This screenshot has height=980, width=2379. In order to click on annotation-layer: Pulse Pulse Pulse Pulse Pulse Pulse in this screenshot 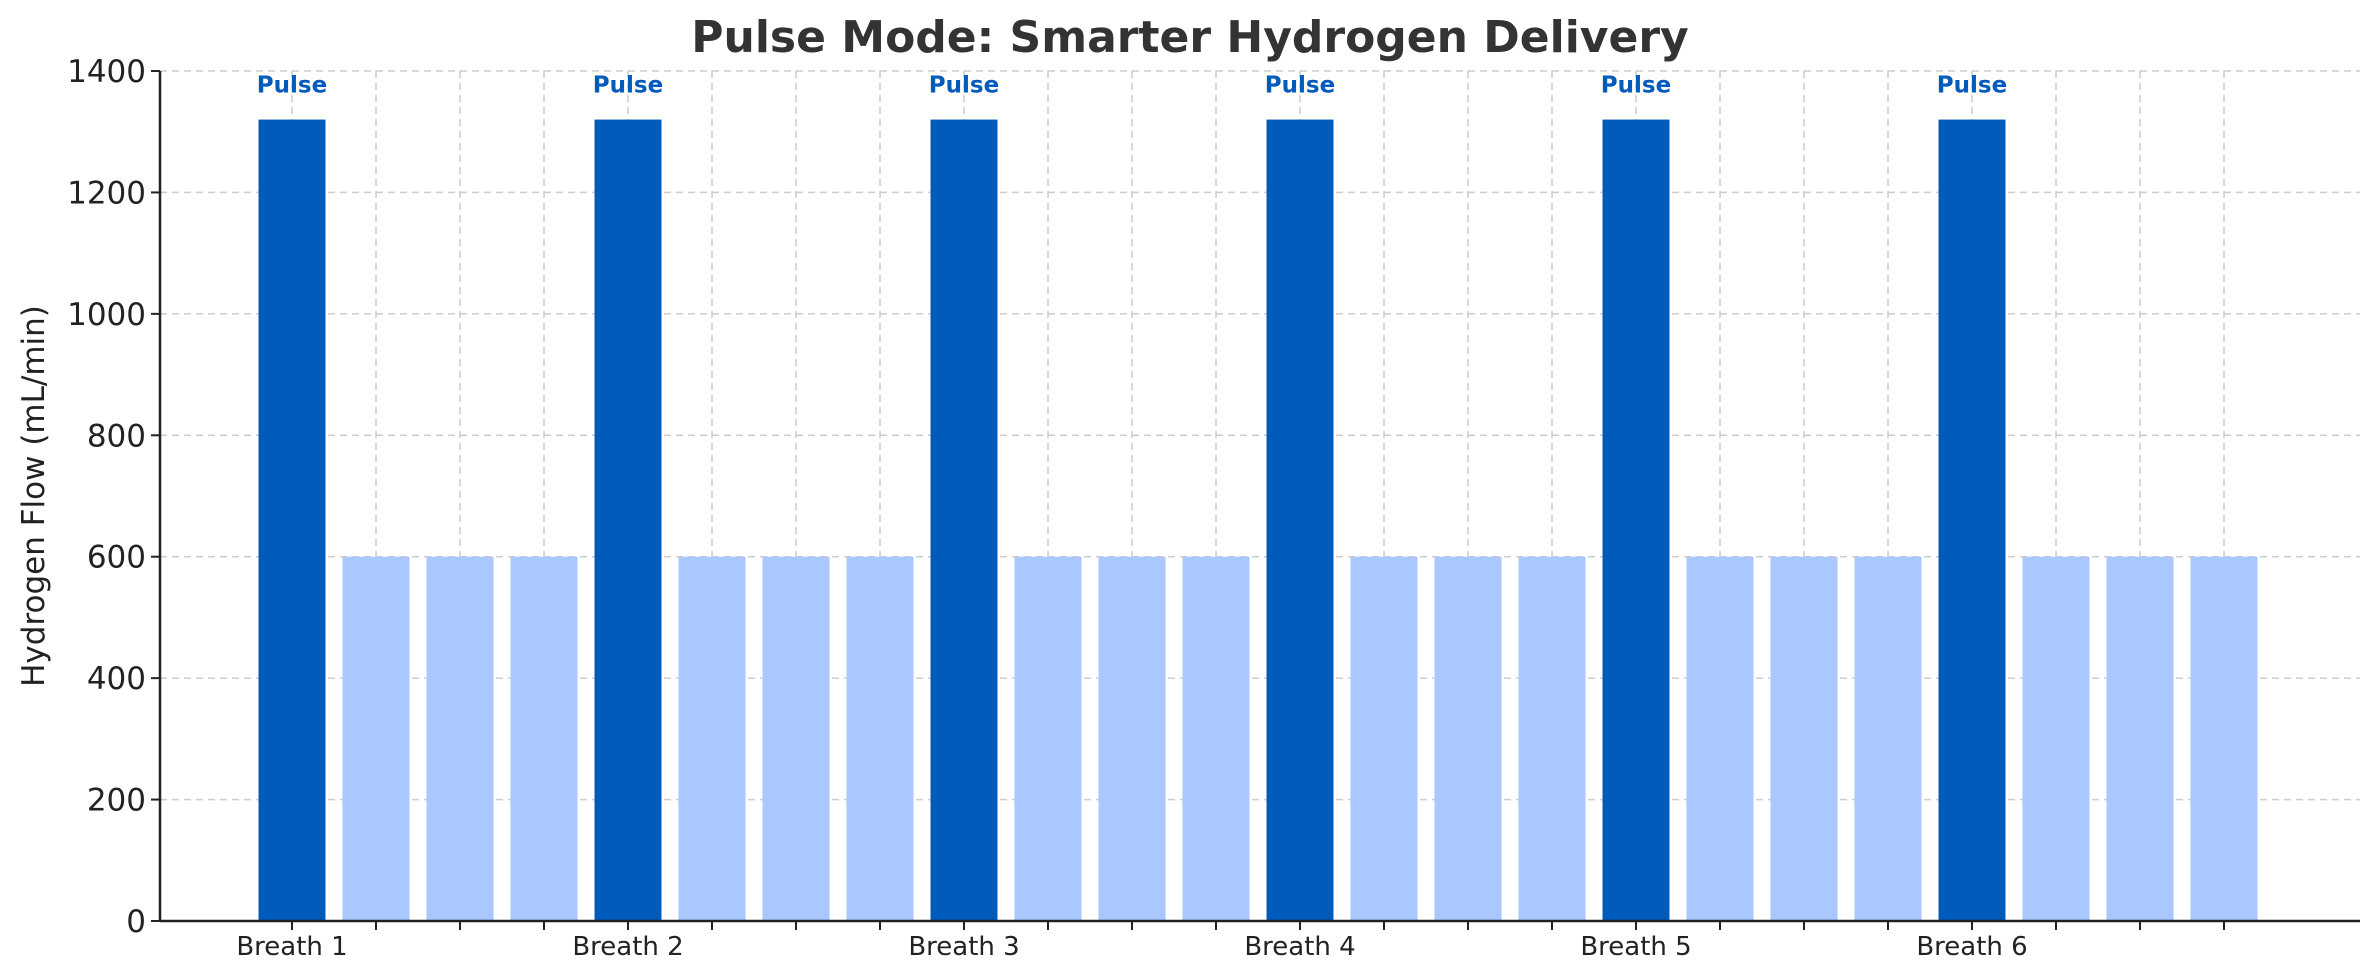, I will do `click(1132, 86)`.